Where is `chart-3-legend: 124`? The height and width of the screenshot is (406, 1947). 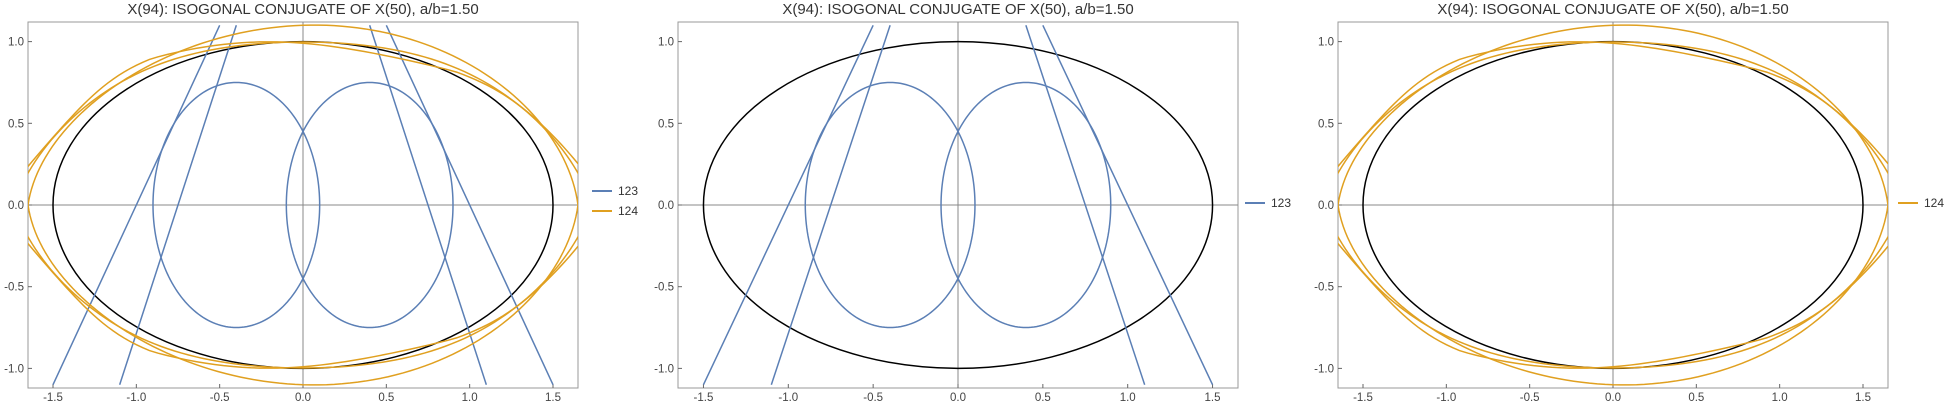 chart-3-legend: 124 is located at coordinates (1921, 203).